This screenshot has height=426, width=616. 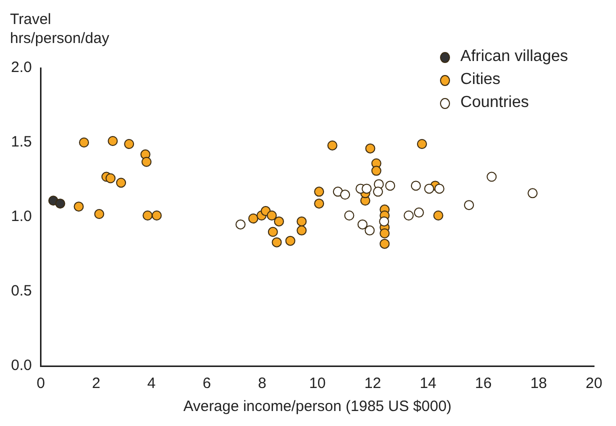 I want to click on x-tick-label: 18, so click(x=539, y=383).